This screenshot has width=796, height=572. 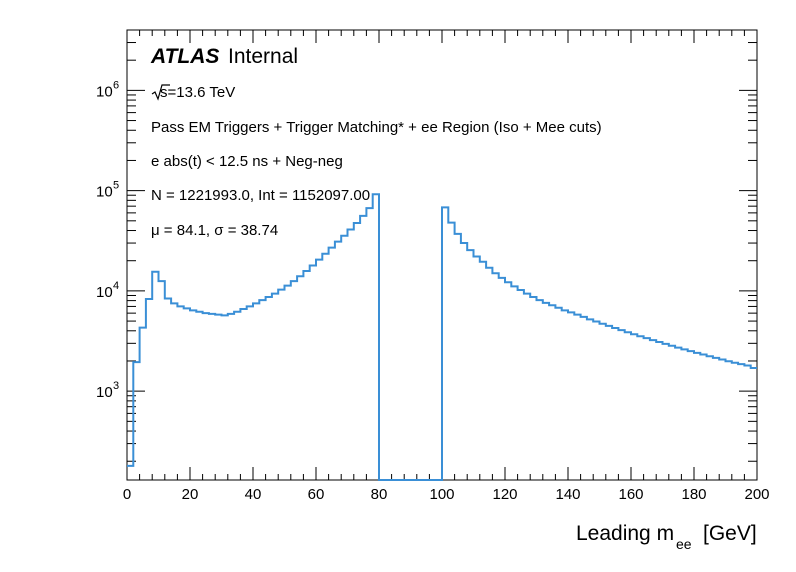 I want to click on y-tick-label-exponent: 5, so click(x=116, y=186).